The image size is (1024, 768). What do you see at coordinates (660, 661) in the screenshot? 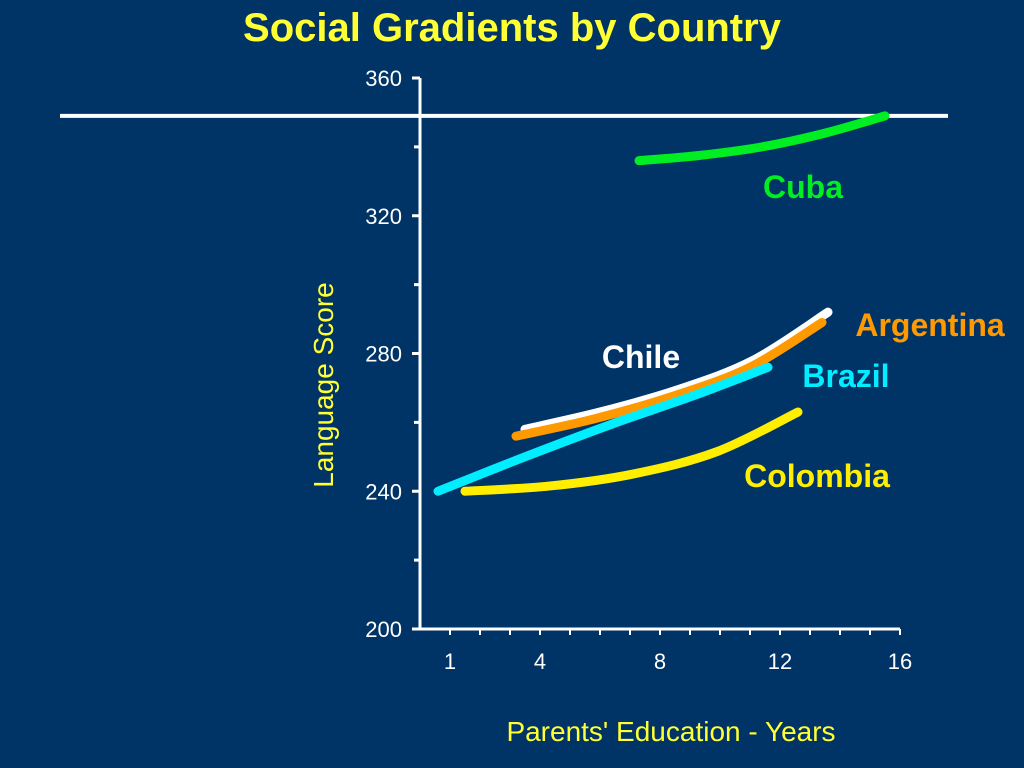
I see `x-tick-label: 8` at bounding box center [660, 661].